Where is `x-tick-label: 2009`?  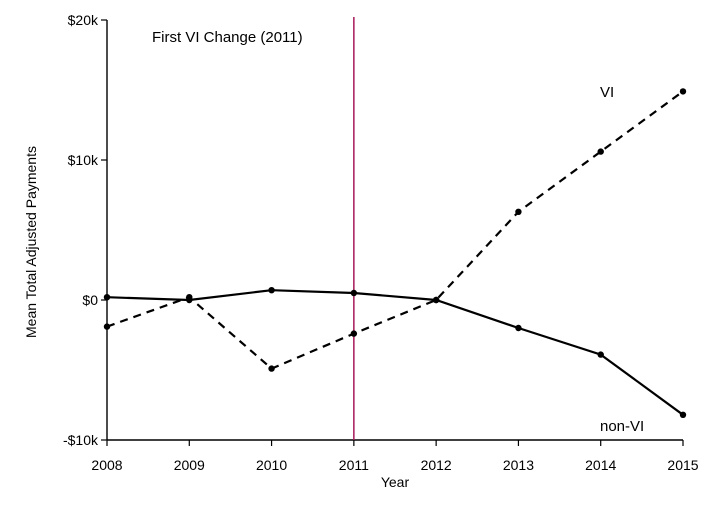 x-tick-label: 2009 is located at coordinates (189, 465).